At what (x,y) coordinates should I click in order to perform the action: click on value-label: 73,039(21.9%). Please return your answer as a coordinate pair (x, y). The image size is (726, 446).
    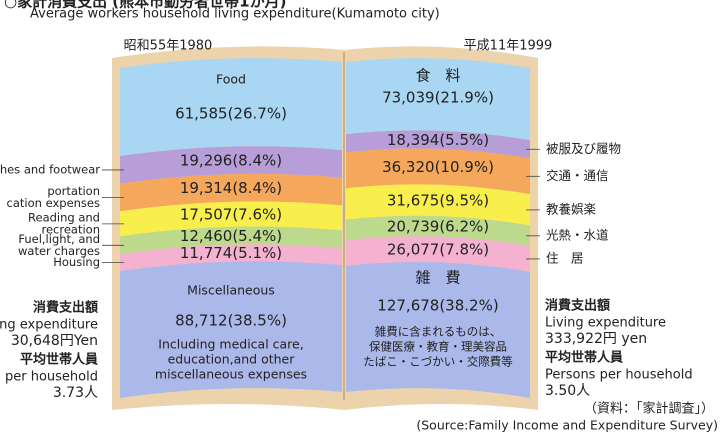
    Looking at the image, I should click on (438, 98).